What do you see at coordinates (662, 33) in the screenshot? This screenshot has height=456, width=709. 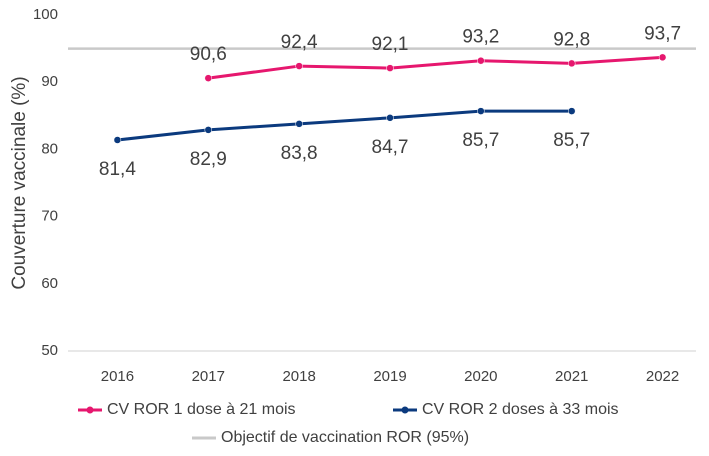 I see `data-label: 93,7` at bounding box center [662, 33].